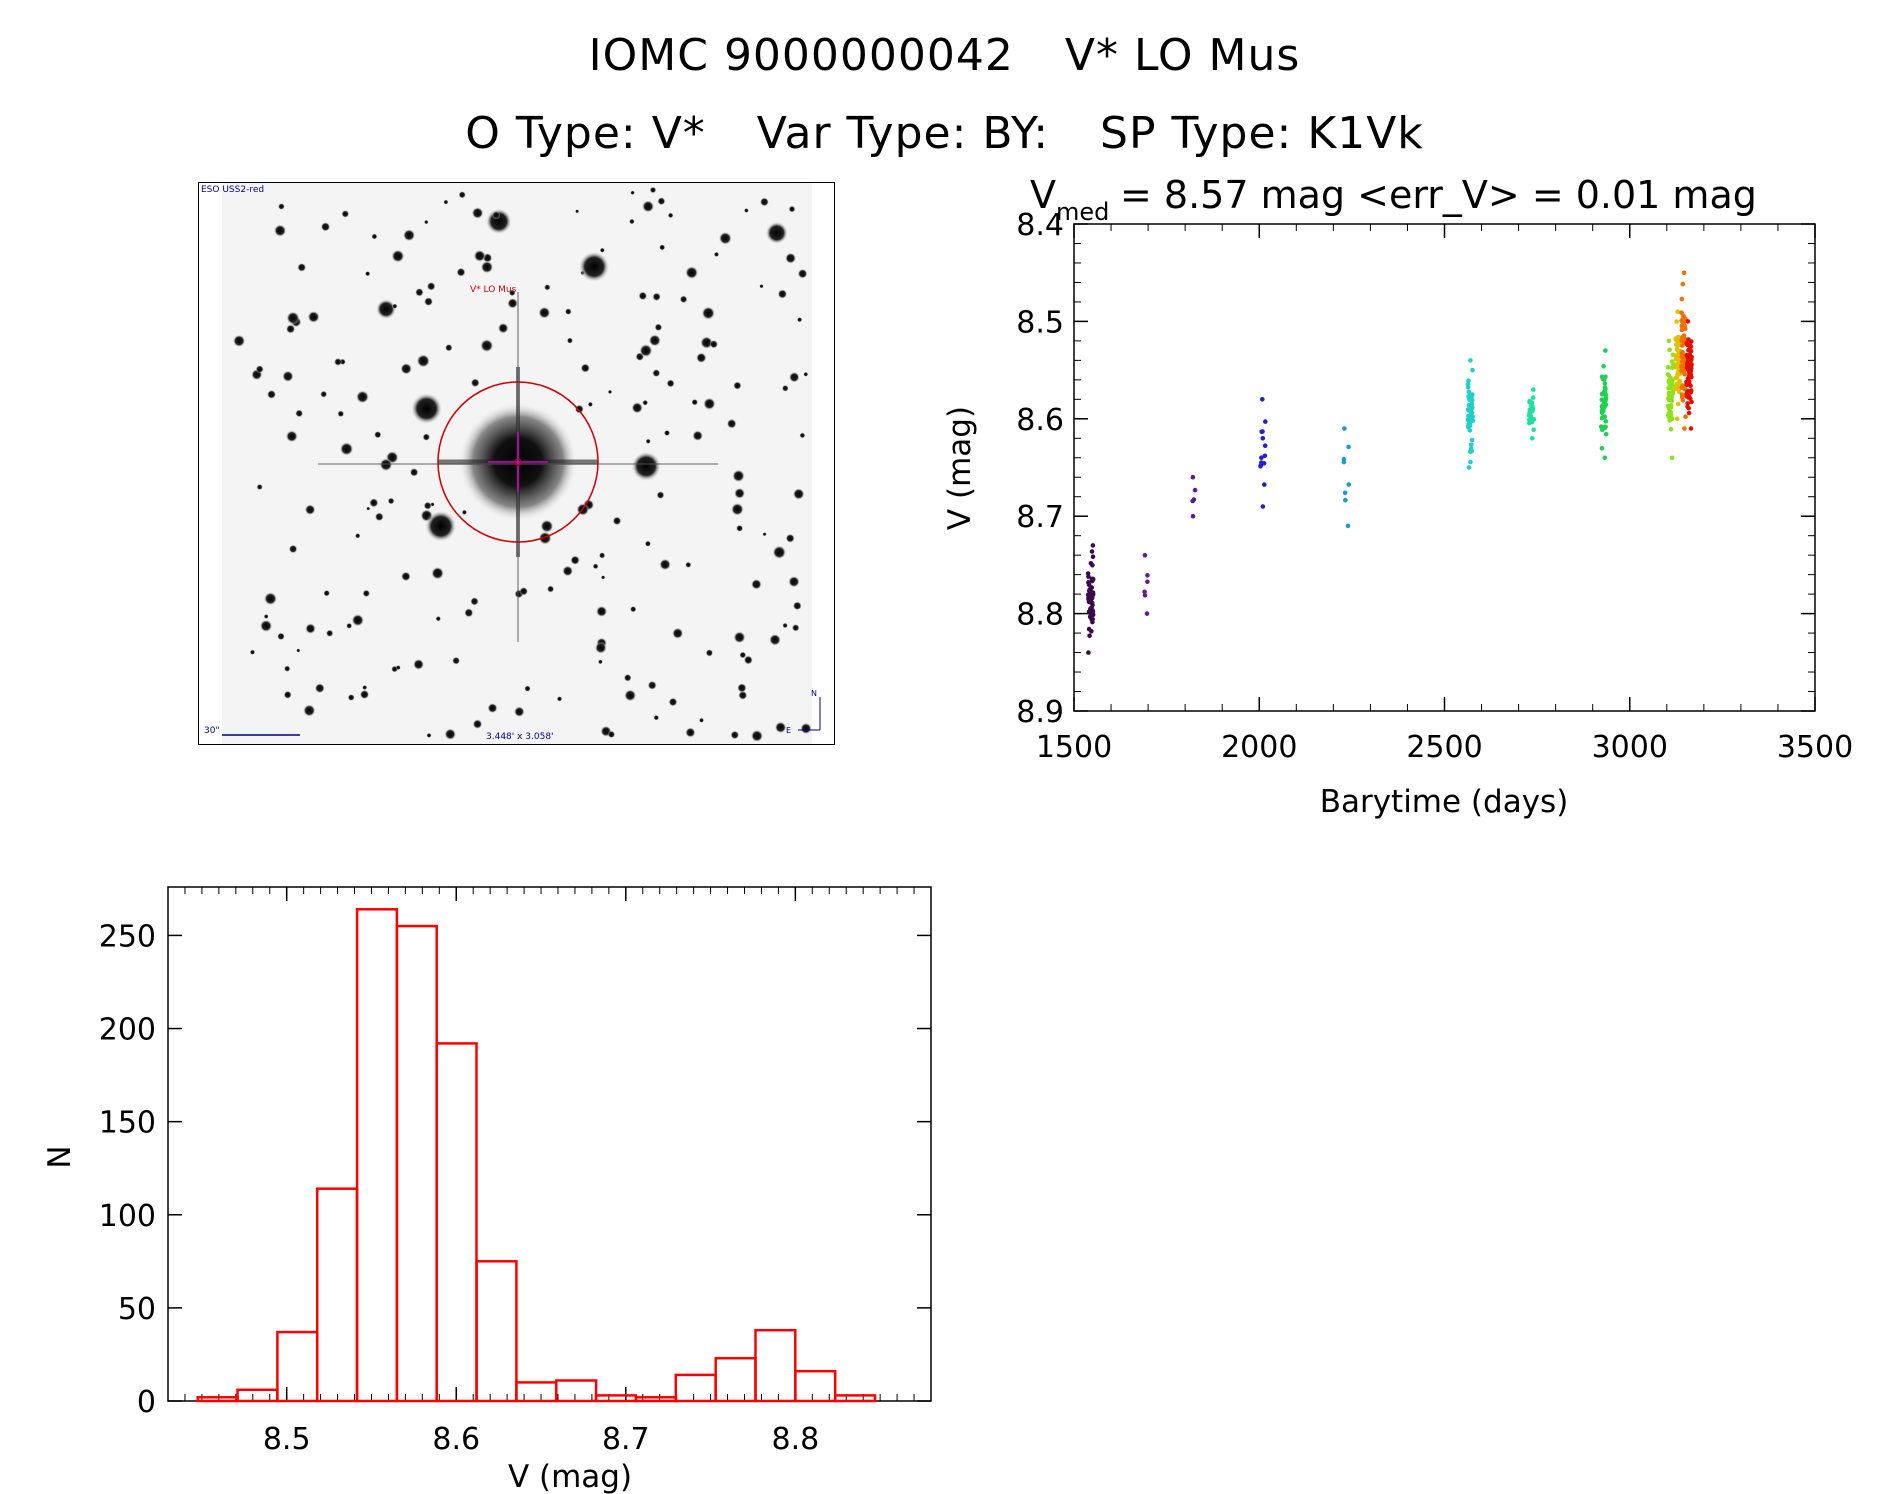 This screenshot has width=1889, height=1494. Describe the element at coordinates (60, 1156) in the screenshot. I see `histogram-ylabel: N` at that location.